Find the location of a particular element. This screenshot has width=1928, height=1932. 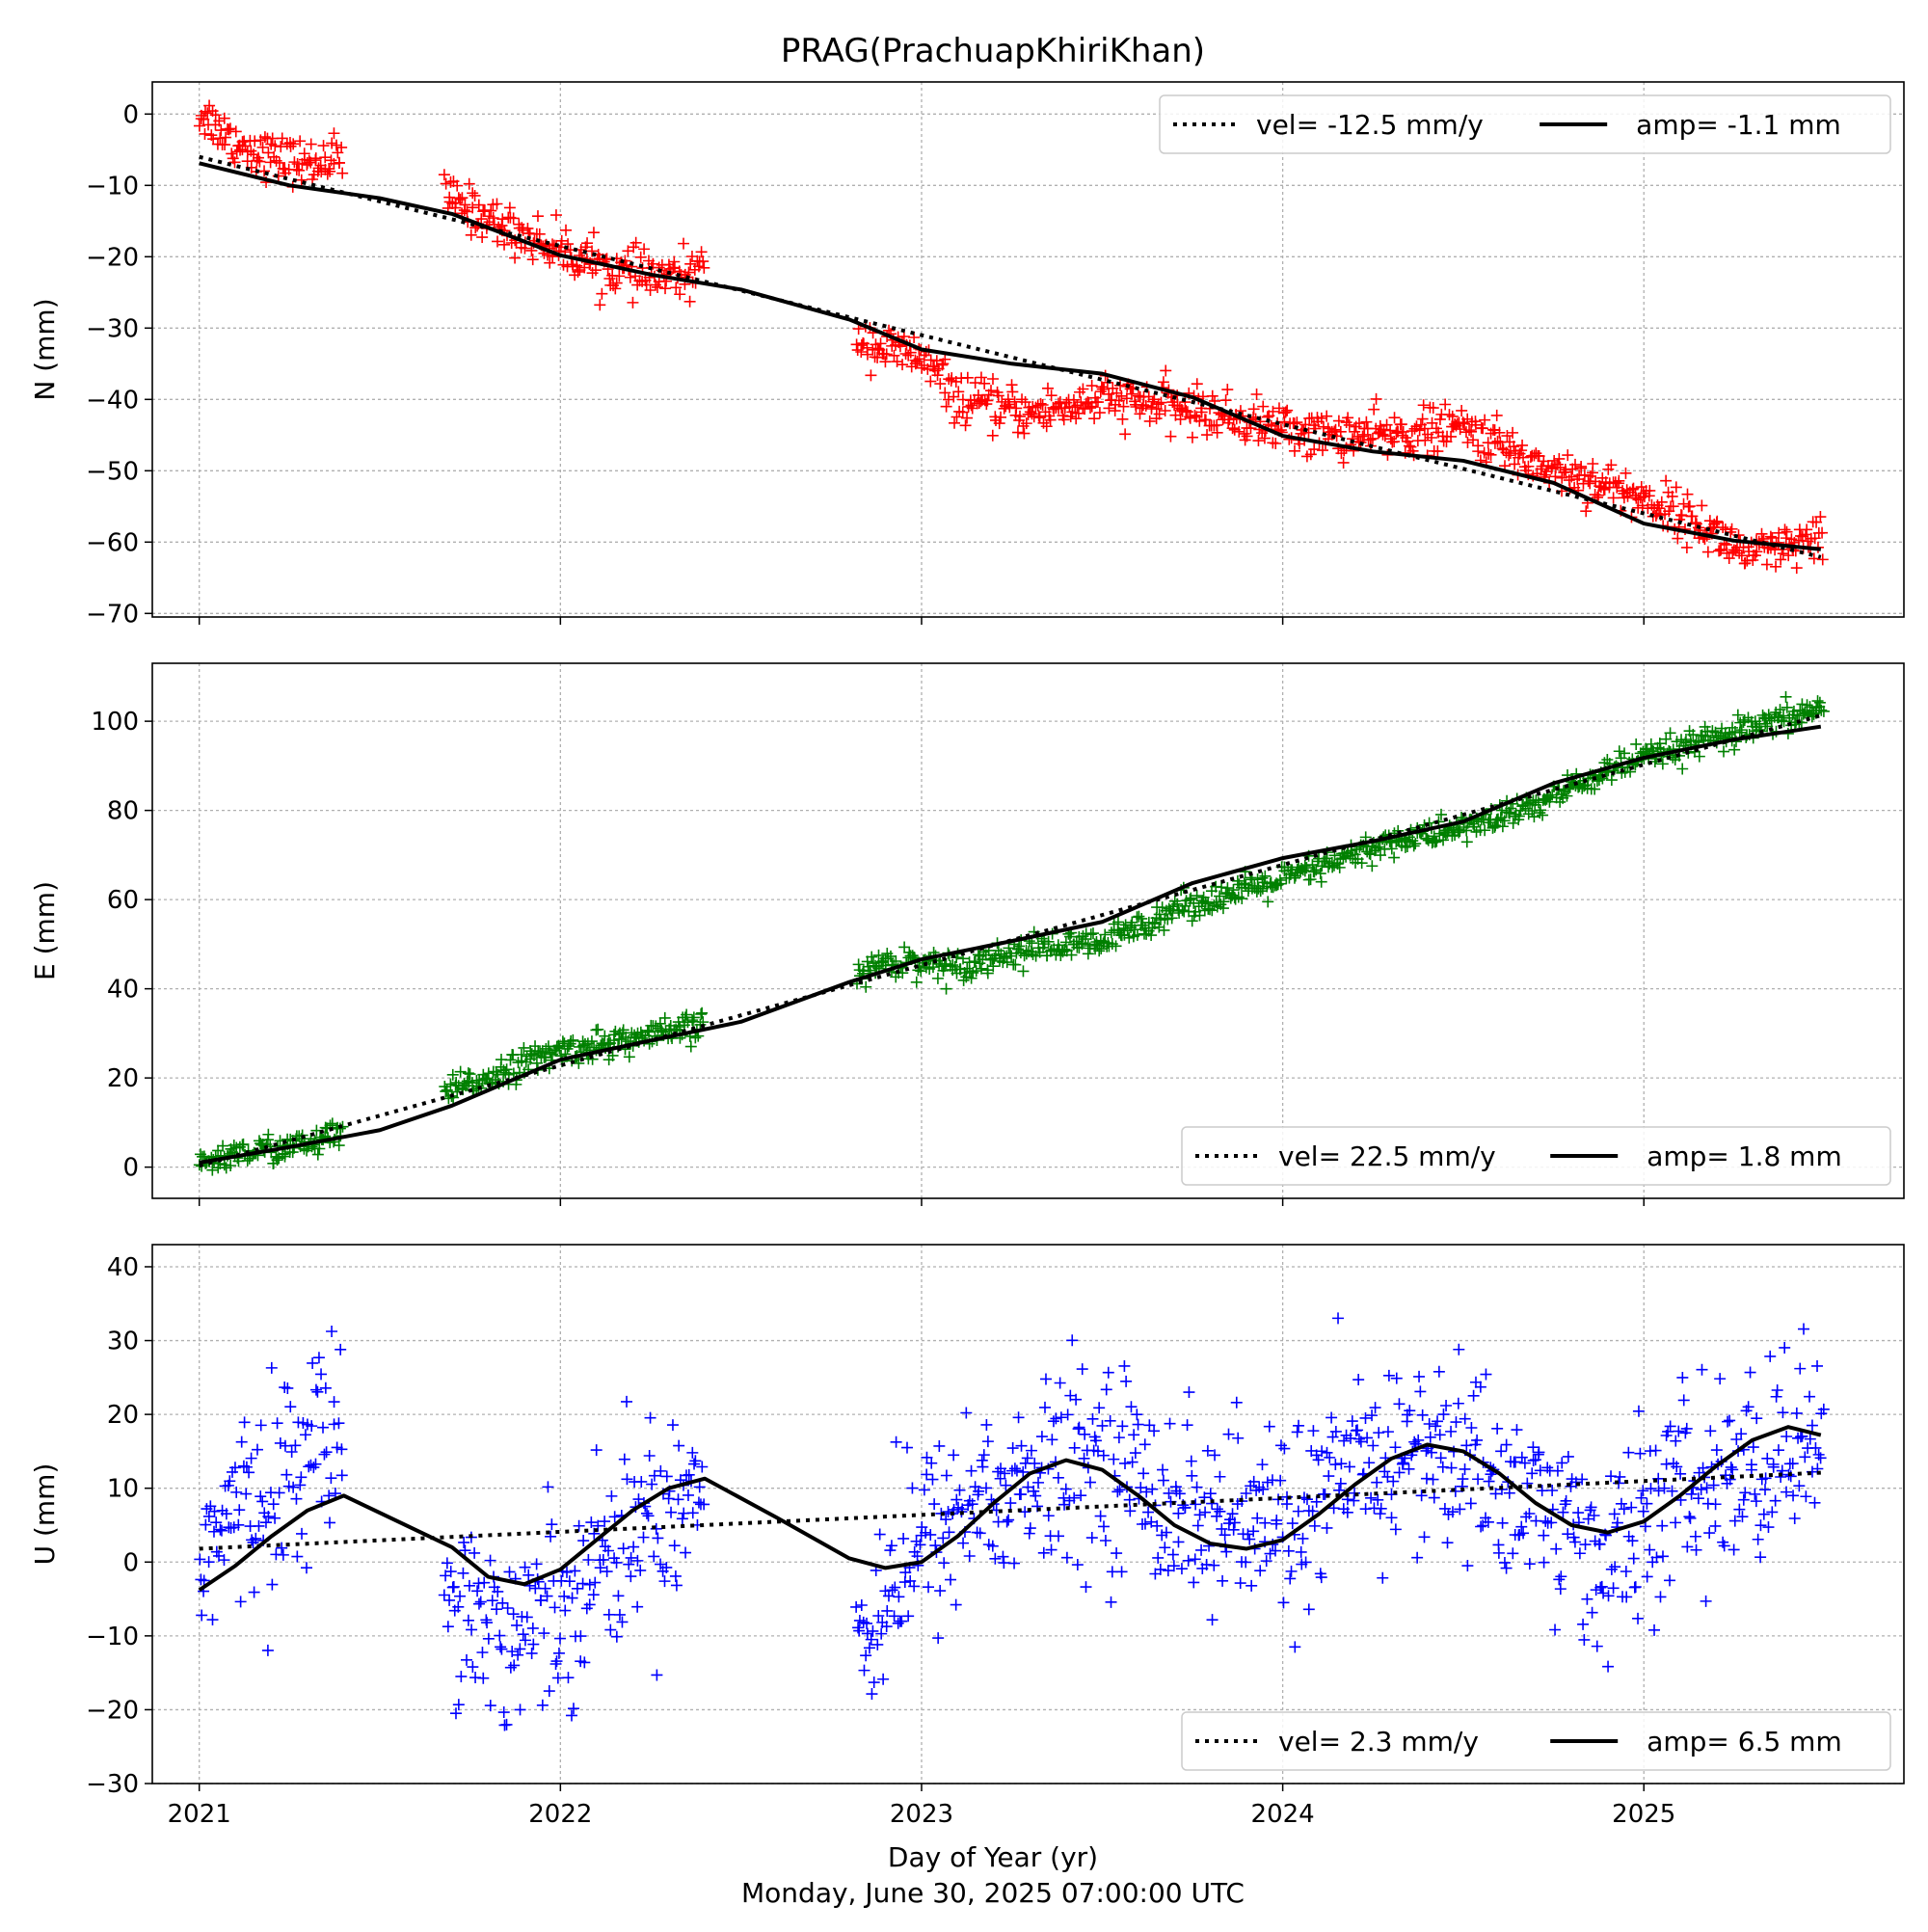

linear-fit-line is located at coordinates (1010, 1511).